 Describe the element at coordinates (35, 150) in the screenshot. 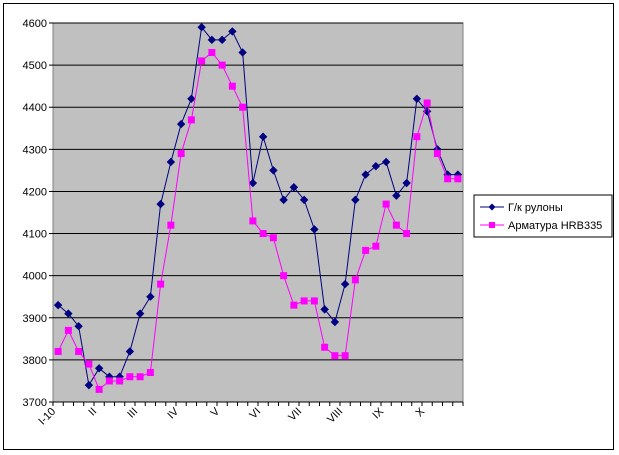

I see `y-tick-label: 4300` at that location.